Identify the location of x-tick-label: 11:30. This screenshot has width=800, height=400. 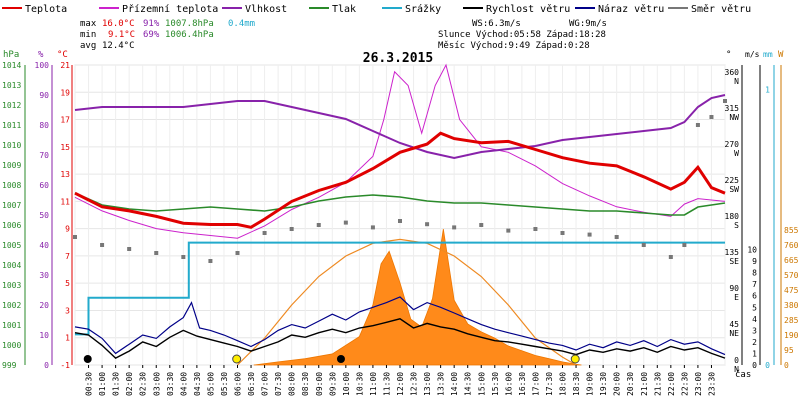
(386, 384).